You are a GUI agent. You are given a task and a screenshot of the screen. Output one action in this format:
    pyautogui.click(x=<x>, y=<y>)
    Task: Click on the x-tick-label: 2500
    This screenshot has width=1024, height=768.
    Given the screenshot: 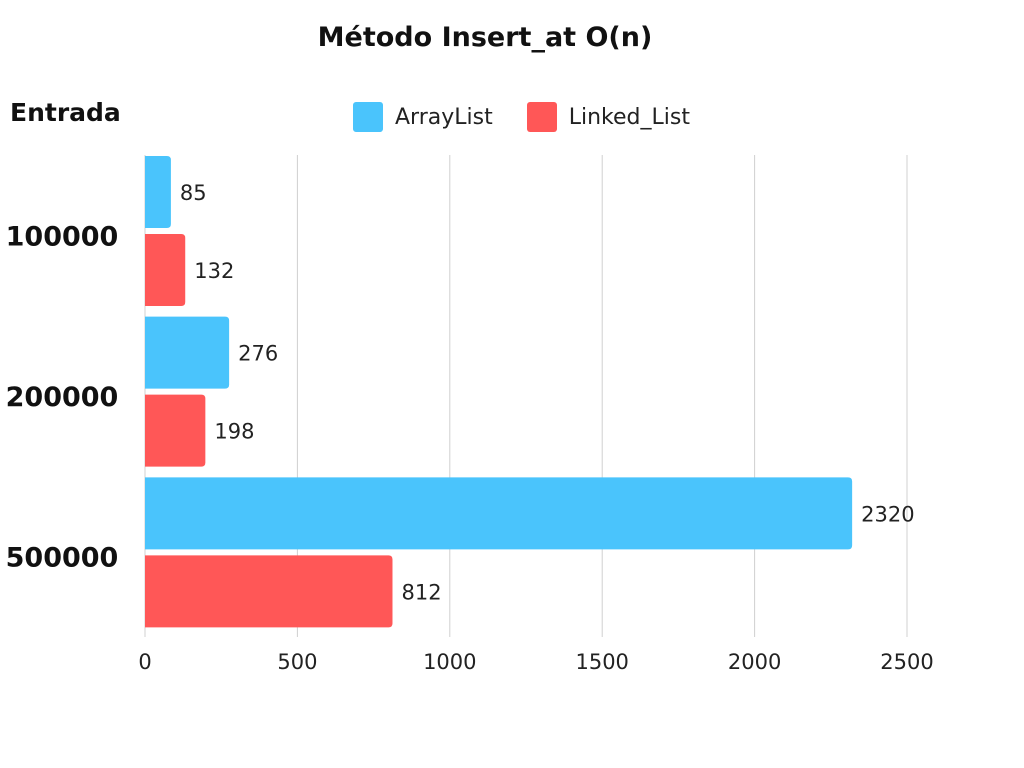 What is the action you would take?
    pyautogui.click(x=906, y=662)
    